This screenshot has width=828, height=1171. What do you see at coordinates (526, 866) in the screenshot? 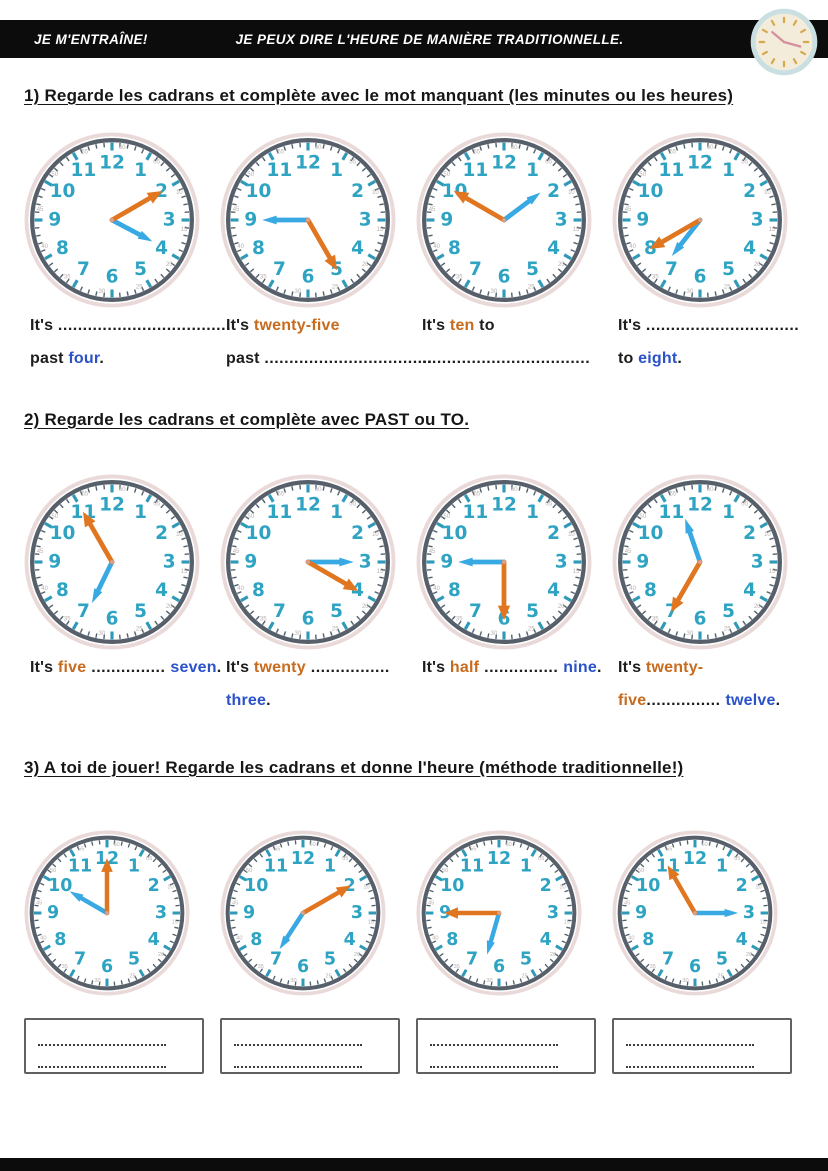
I see `svg-text: 1` at bounding box center [526, 866].